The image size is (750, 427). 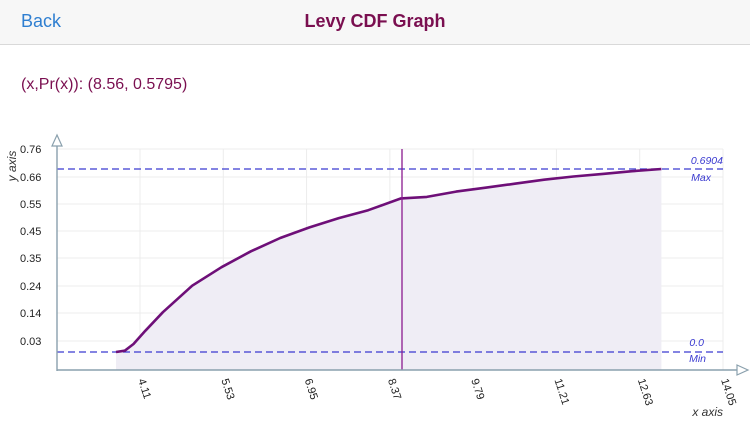 What do you see at coordinates (311, 389) in the screenshot?
I see `x-tick-label: 6.95` at bounding box center [311, 389].